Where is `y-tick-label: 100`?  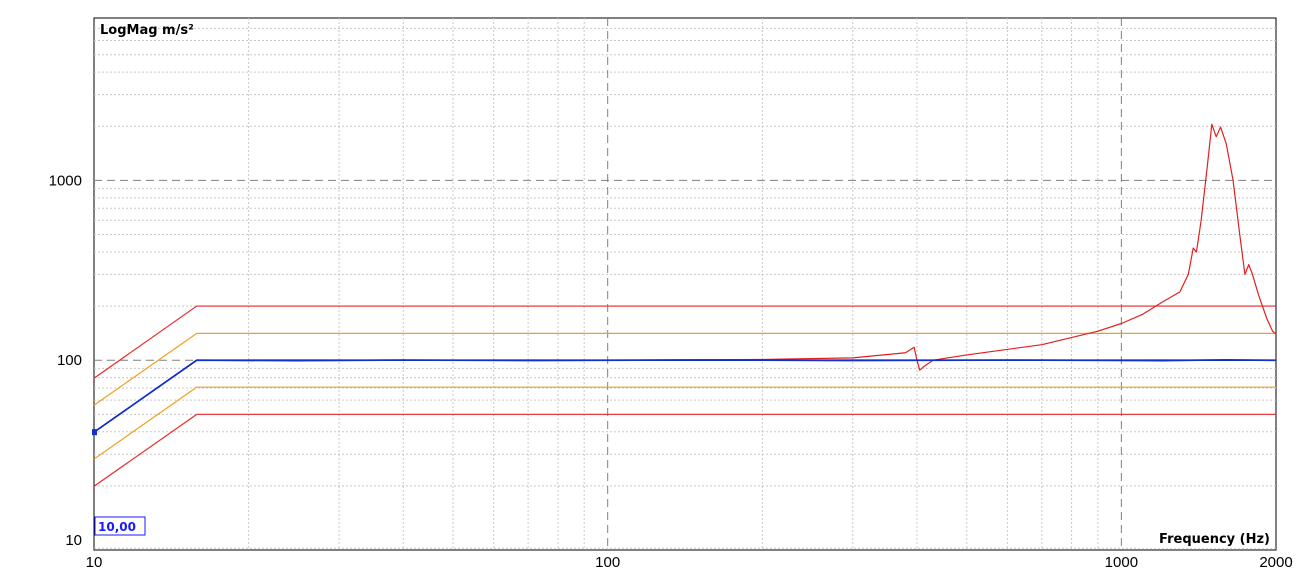
y-tick-label: 100 is located at coordinates (69, 360).